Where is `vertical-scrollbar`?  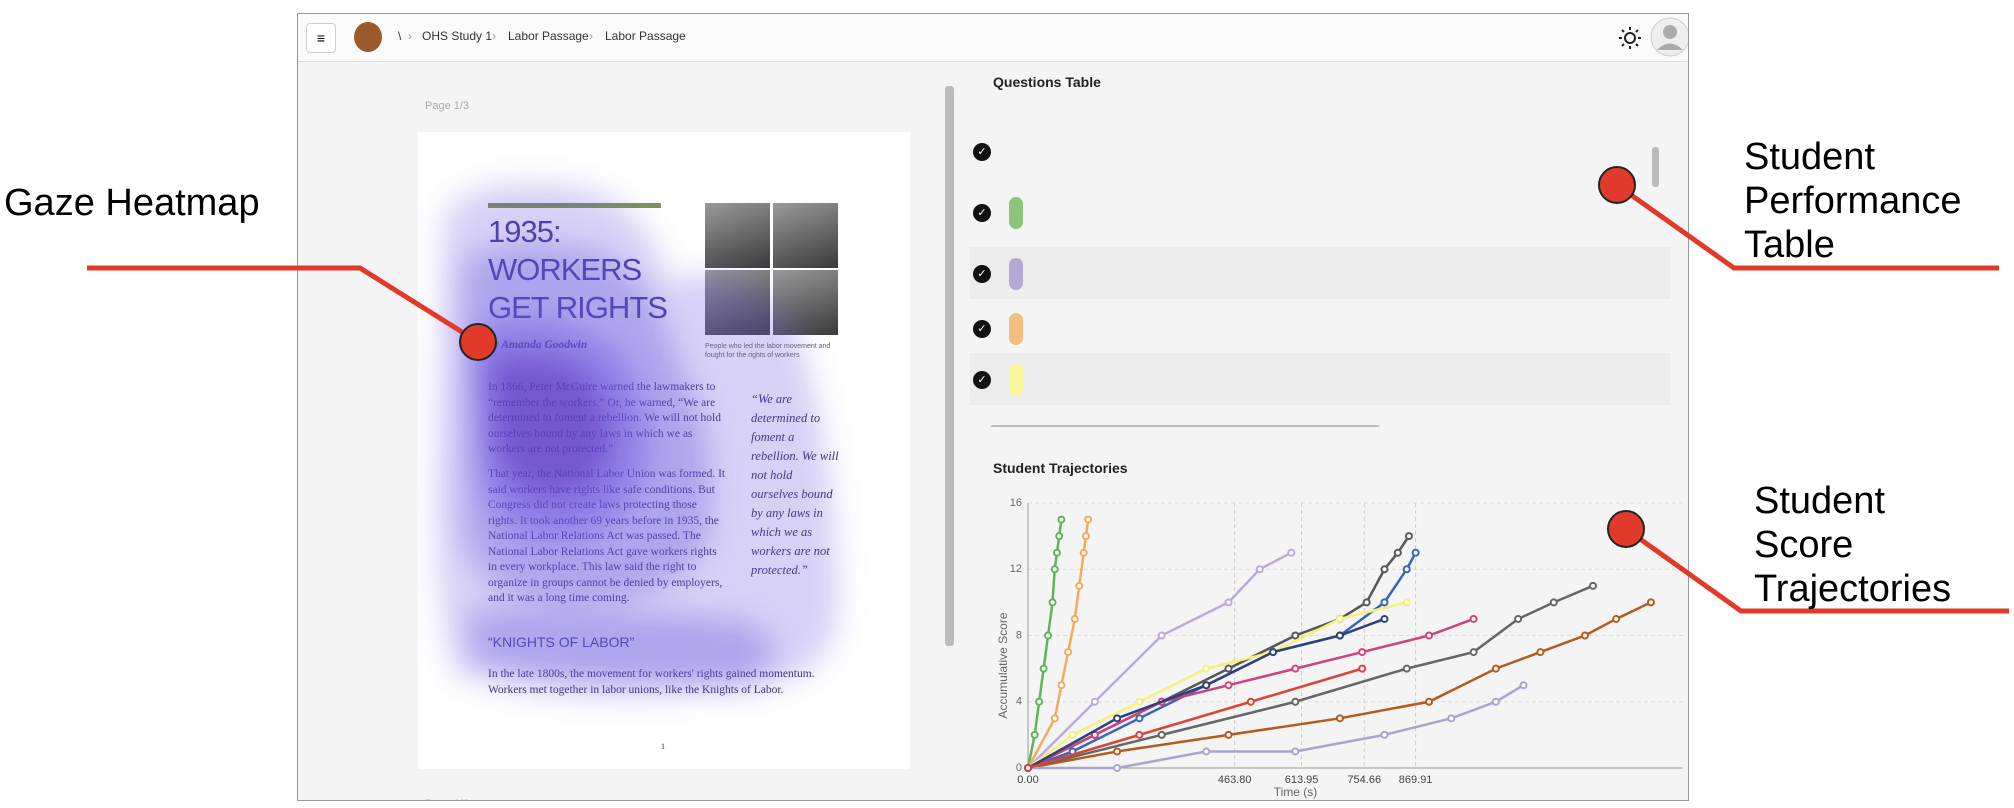
vertical-scrollbar is located at coordinates (1655, 167).